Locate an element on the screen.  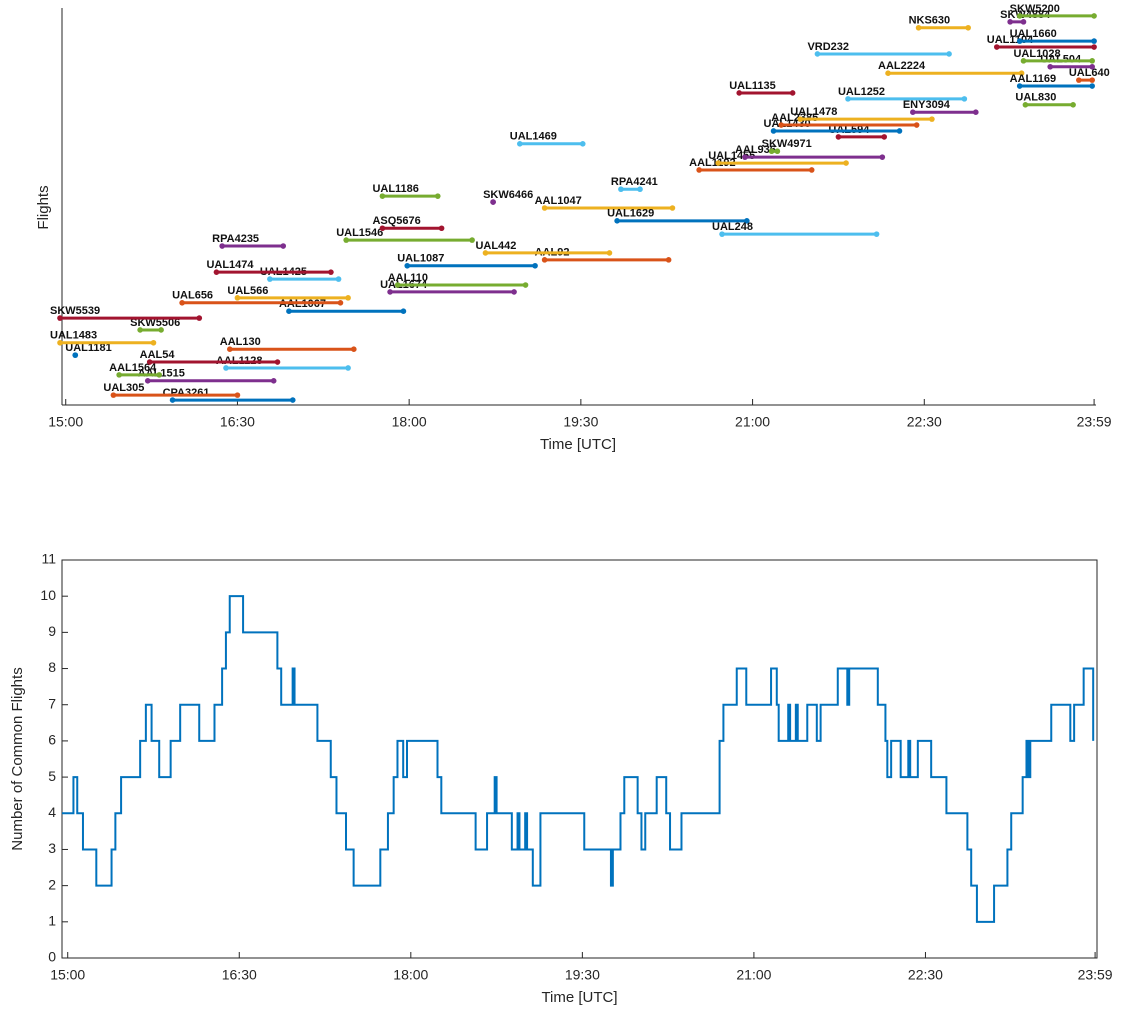
flight-label: AAL1192 is located at coordinates (712, 163).